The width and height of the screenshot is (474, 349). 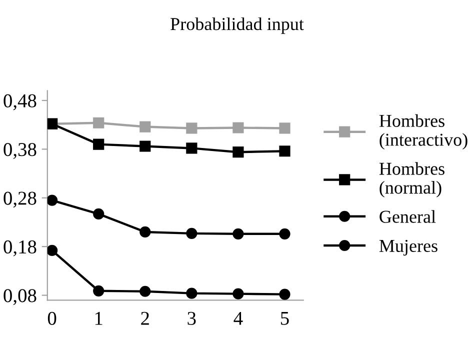 What do you see at coordinates (20, 102) in the screenshot?
I see `y-tick-label: 0,48` at bounding box center [20, 102].